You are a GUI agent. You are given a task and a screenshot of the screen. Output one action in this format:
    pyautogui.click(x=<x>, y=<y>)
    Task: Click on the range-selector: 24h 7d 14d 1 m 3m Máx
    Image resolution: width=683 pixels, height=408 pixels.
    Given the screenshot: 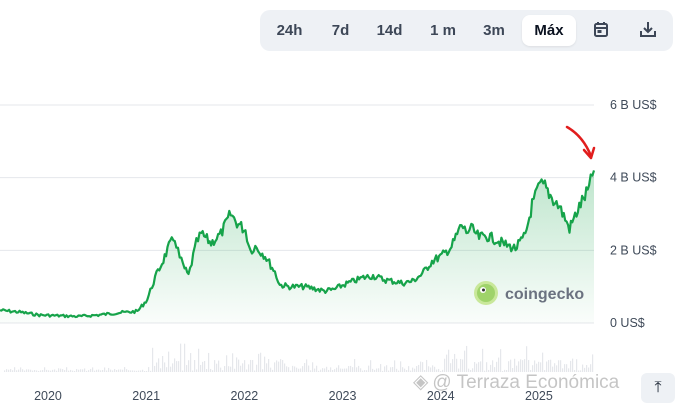 What is the action you would take?
    pyautogui.click(x=466, y=30)
    